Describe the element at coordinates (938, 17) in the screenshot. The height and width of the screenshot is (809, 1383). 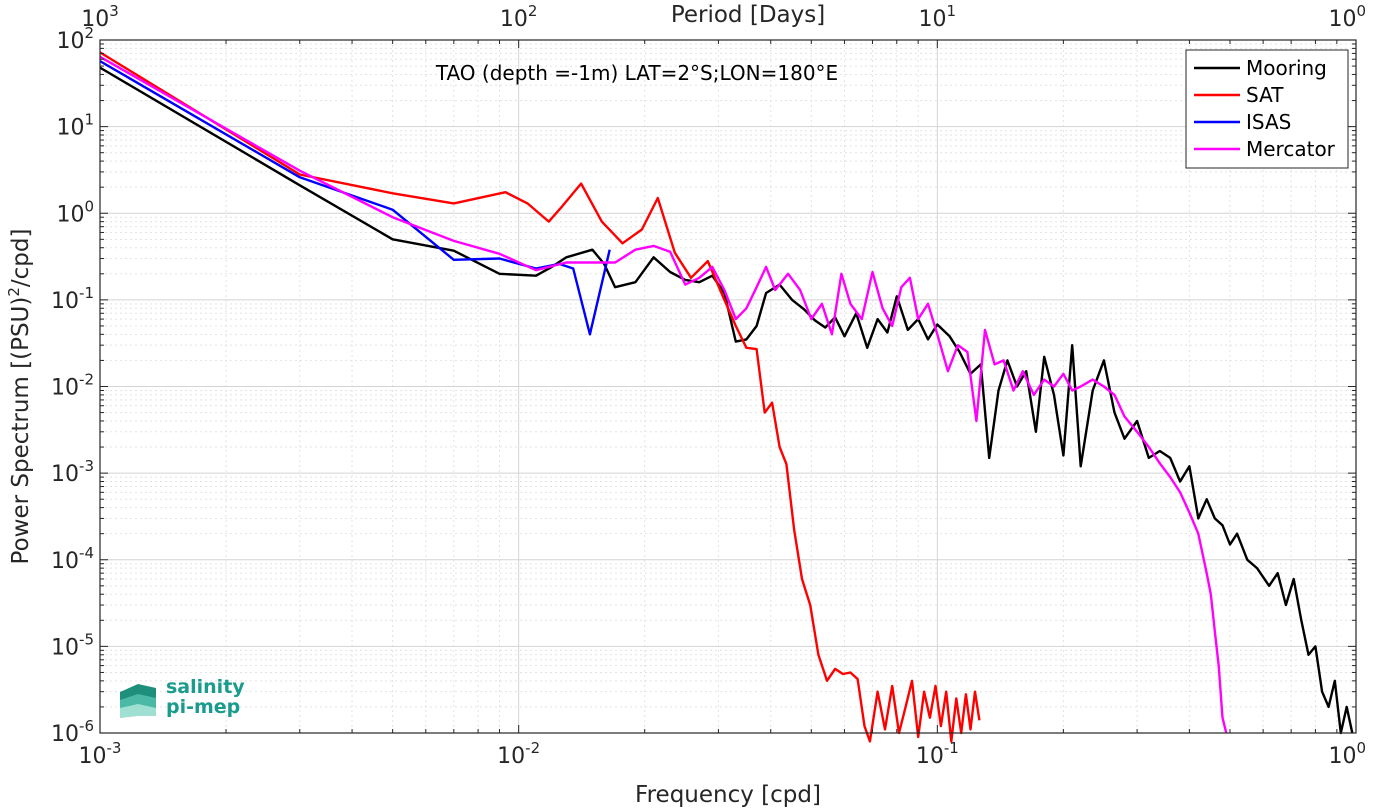
I see `top-tick-label: 10¹` at that location.